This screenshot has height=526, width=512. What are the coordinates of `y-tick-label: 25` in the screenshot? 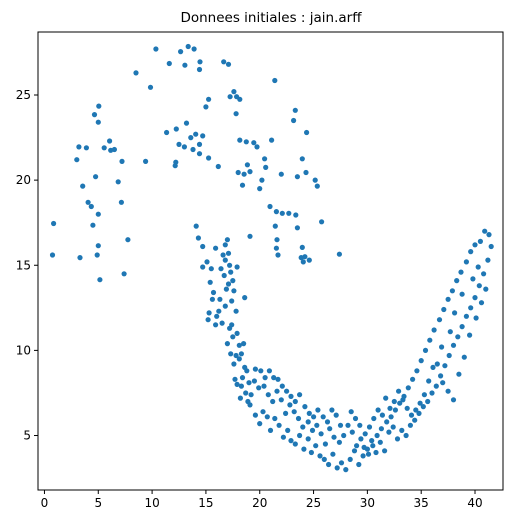 It's located at (23, 95).